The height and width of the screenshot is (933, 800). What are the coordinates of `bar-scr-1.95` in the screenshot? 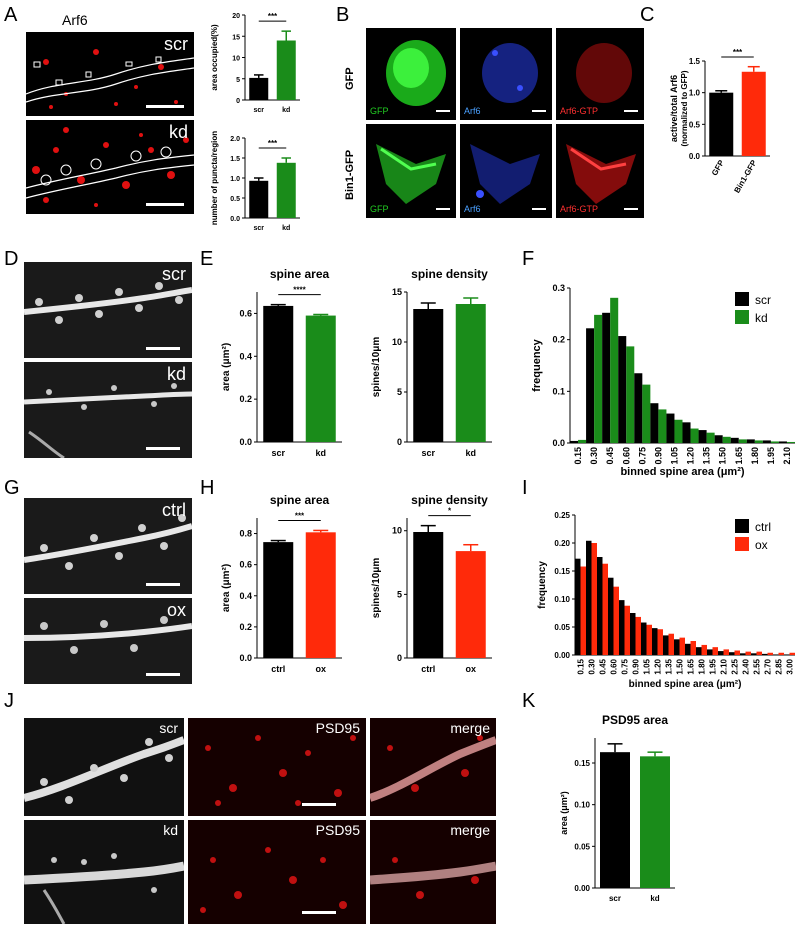 It's located at (766, 441).